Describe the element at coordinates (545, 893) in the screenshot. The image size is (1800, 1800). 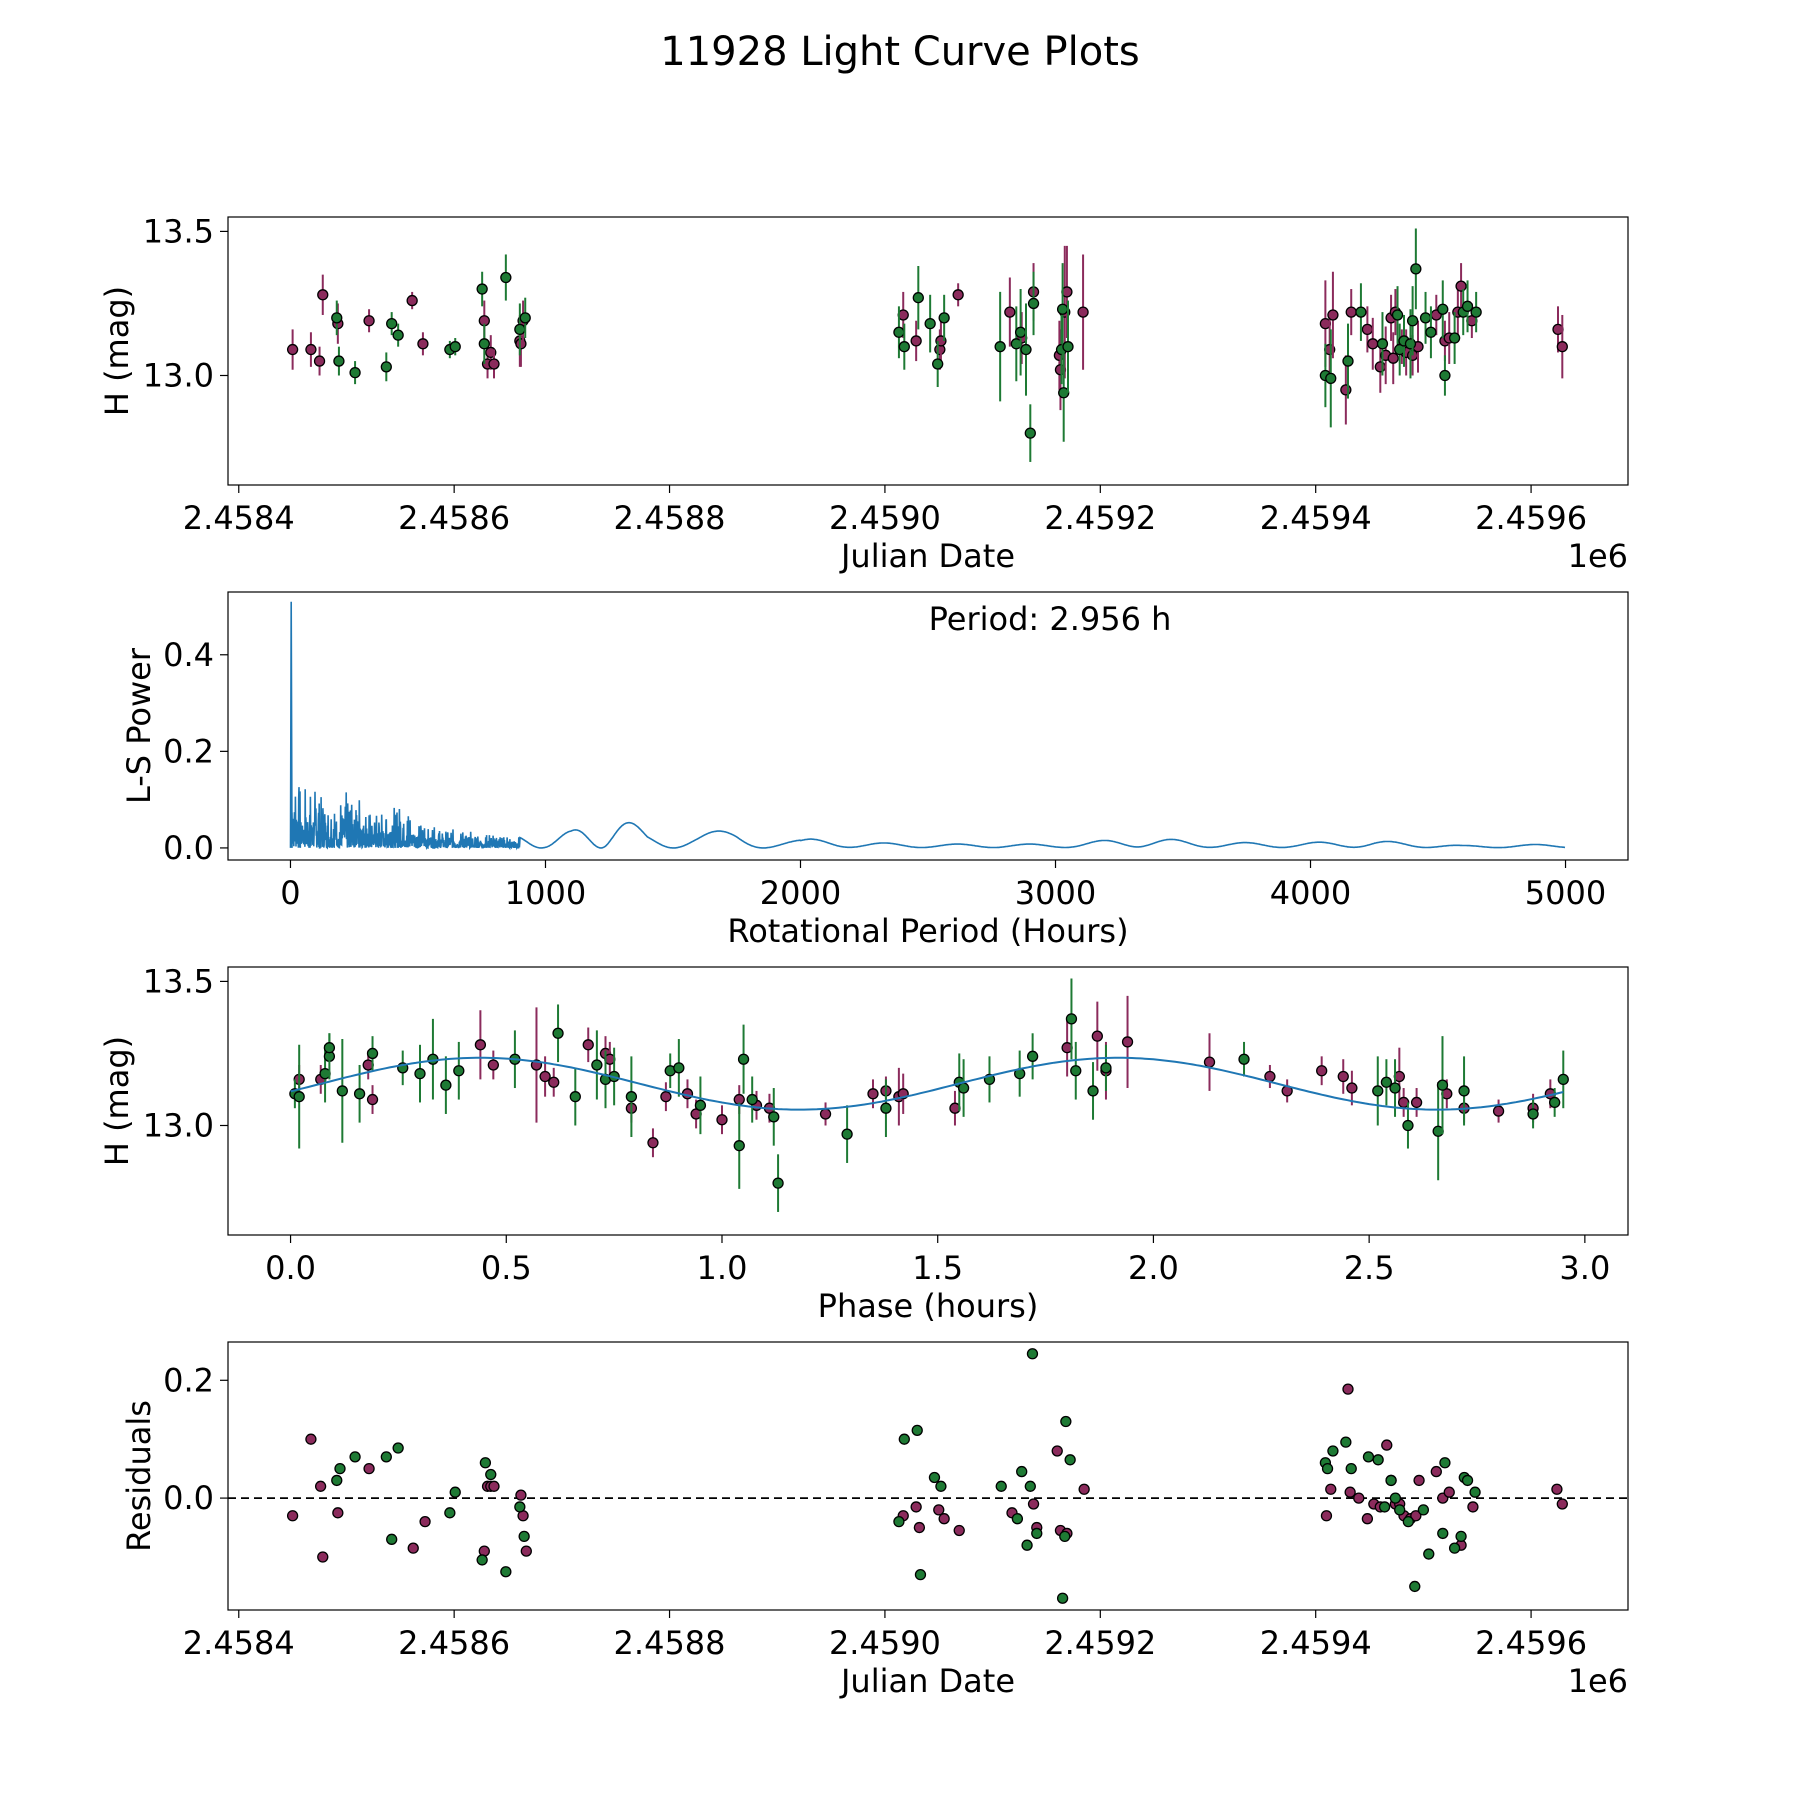
I see `x-tick-label: 1000` at that location.